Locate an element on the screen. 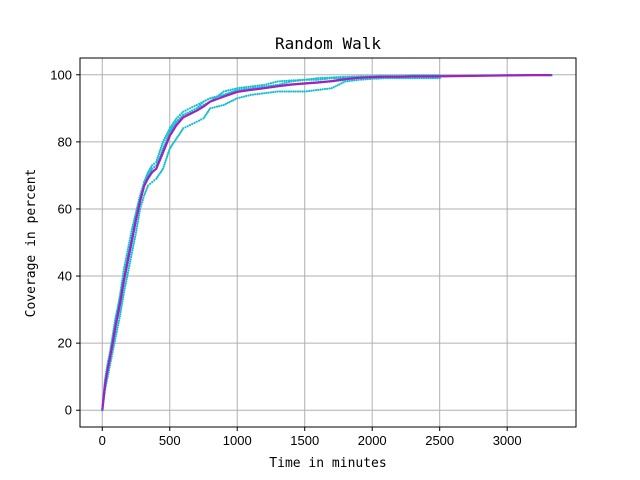 The width and height of the screenshot is (640, 480). y-tick-label: 80 is located at coordinates (65, 141).